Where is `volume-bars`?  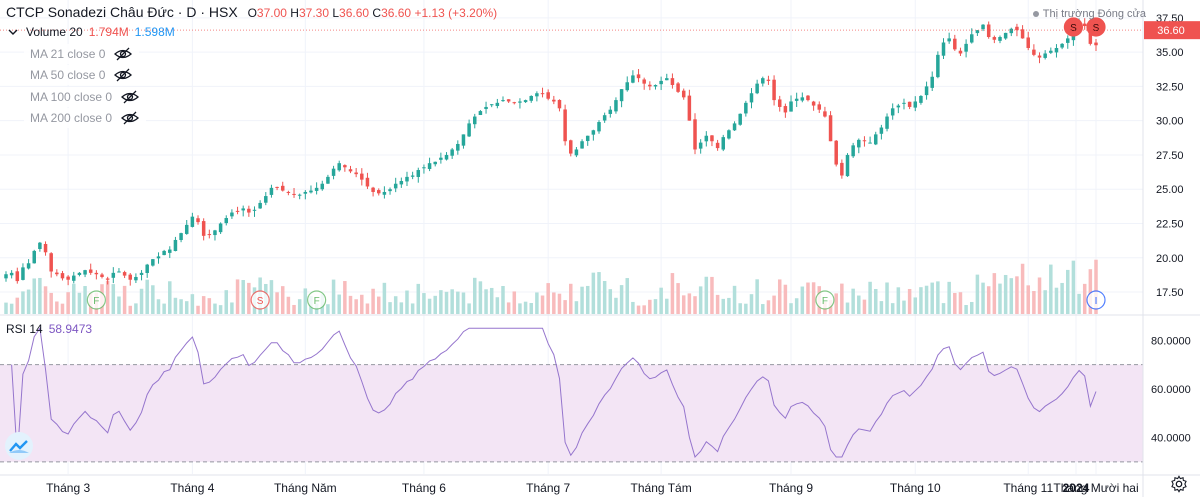 volume-bars is located at coordinates (551, 286).